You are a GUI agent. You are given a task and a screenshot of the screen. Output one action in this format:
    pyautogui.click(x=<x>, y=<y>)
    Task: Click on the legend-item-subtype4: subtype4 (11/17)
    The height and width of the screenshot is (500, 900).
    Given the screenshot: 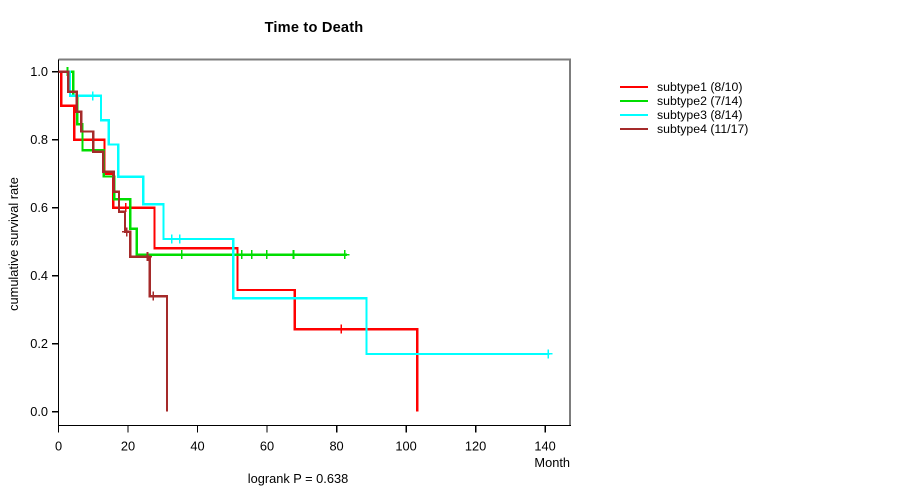 What is the action you would take?
    pyautogui.click(x=684, y=129)
    